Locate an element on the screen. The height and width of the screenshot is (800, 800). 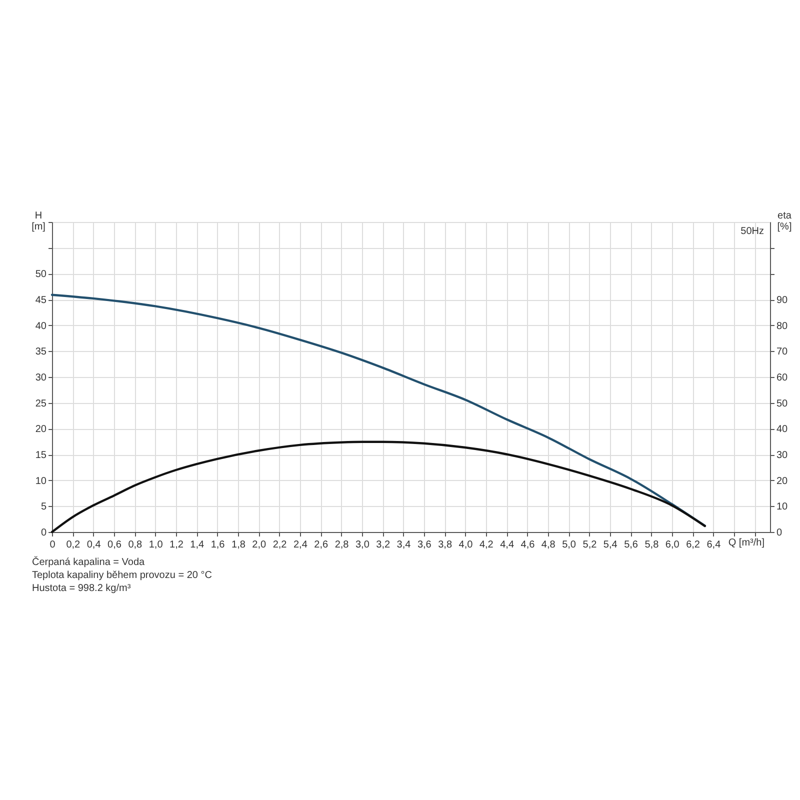
x-tick-label: 3,2 is located at coordinates (383, 545).